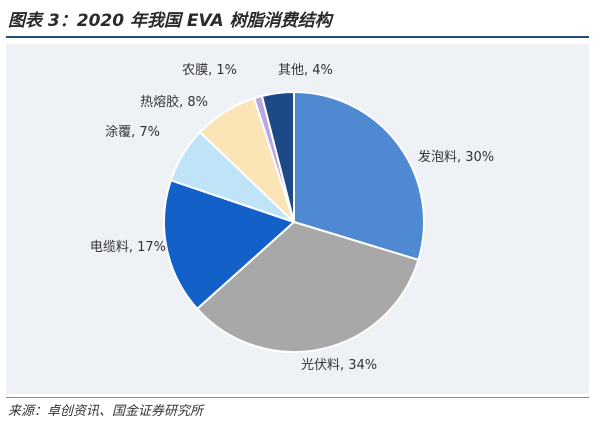 The width and height of the screenshot is (595, 422). Describe the element at coordinates (297, 397) in the screenshot. I see `source-divider` at that location.